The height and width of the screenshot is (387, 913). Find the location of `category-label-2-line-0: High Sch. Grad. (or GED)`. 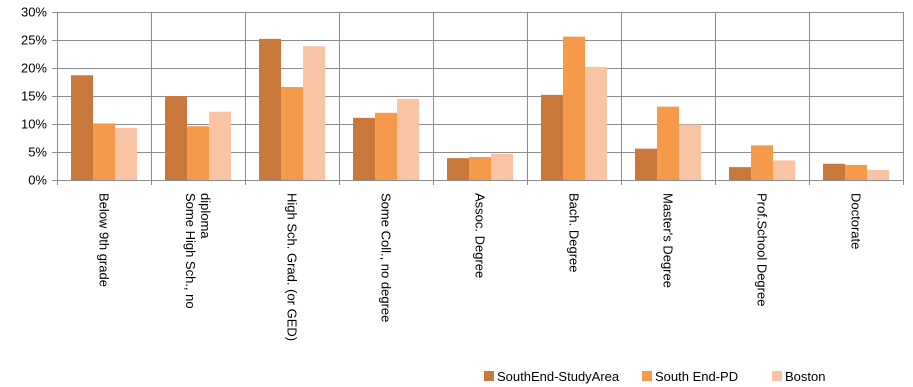

category-label-2-line-0: High Sch. Grad. (or GED) is located at coordinates (292, 267).